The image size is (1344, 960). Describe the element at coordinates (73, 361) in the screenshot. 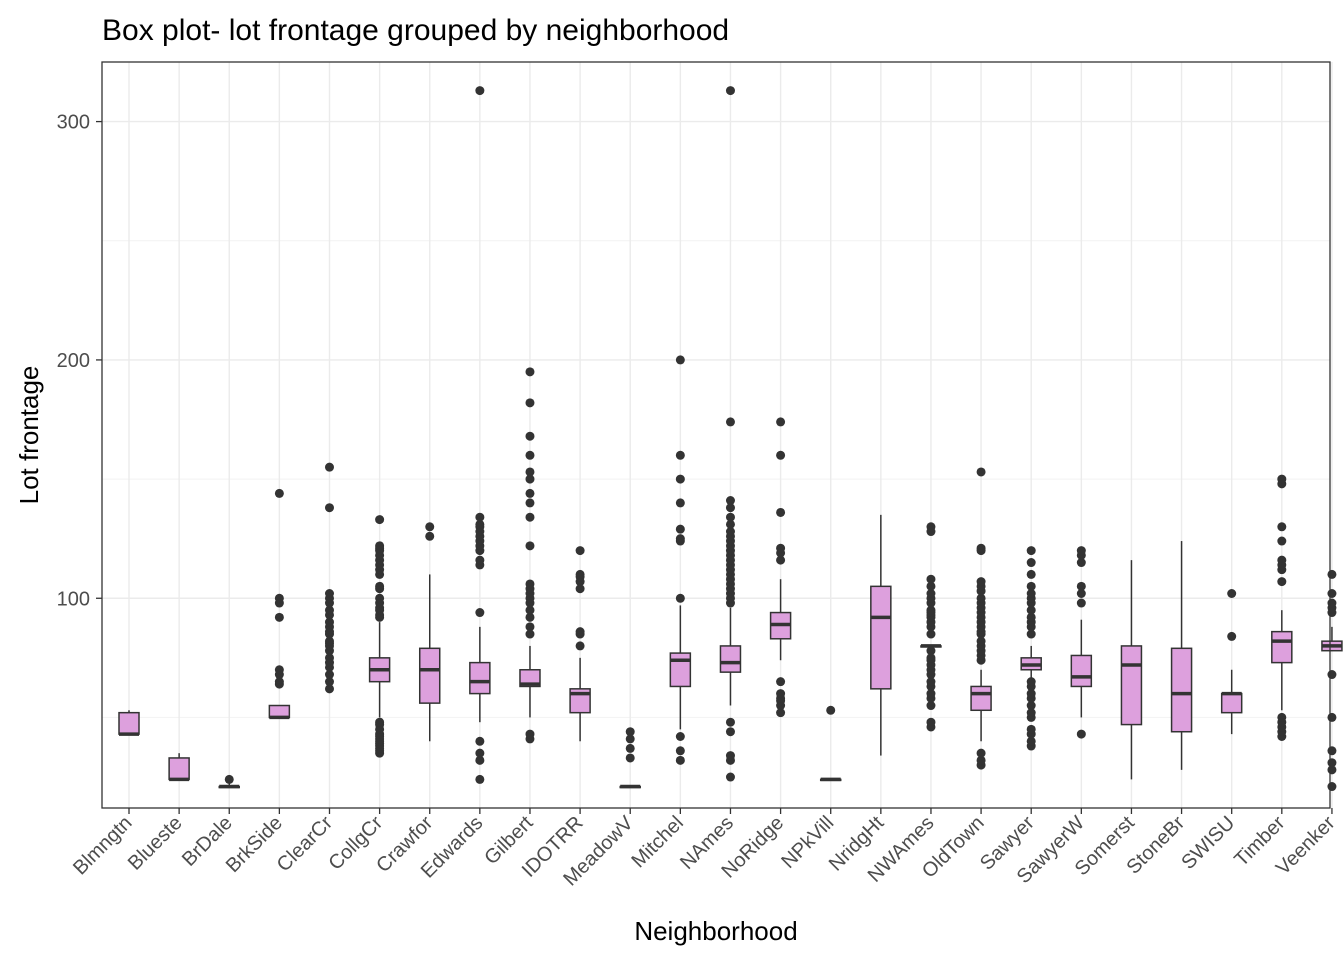

I see `y-tick-label: 200` at that location.